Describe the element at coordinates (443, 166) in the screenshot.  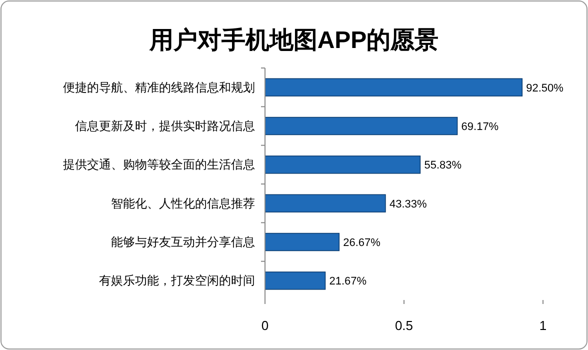
I see `data-label: 55.83%` at that location.